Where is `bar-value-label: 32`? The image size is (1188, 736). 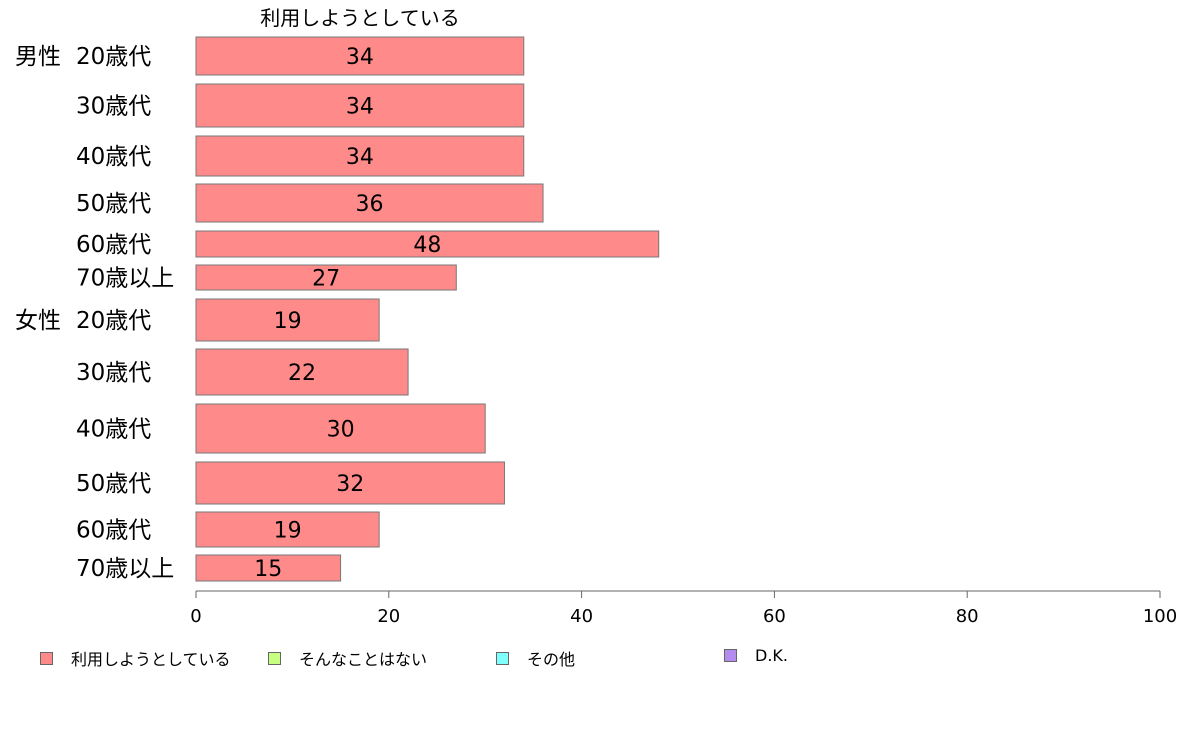
bar-value-label: 32 is located at coordinates (350, 484).